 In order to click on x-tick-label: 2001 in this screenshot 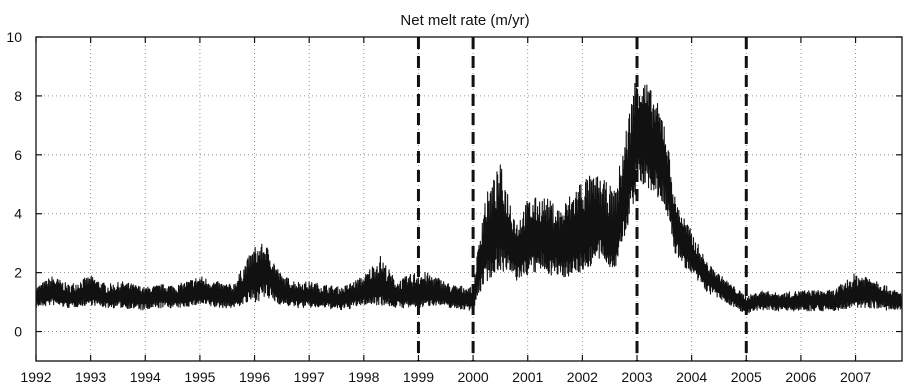, I will do `click(527, 377)`.